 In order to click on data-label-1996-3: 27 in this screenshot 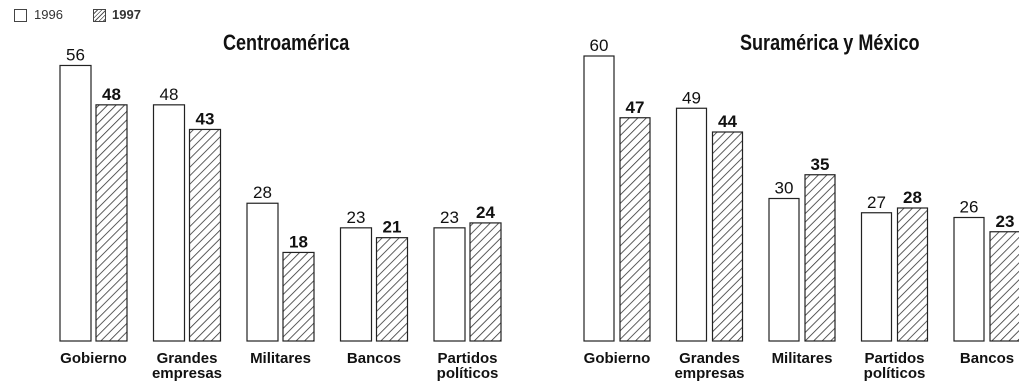, I will do `click(876, 202)`.